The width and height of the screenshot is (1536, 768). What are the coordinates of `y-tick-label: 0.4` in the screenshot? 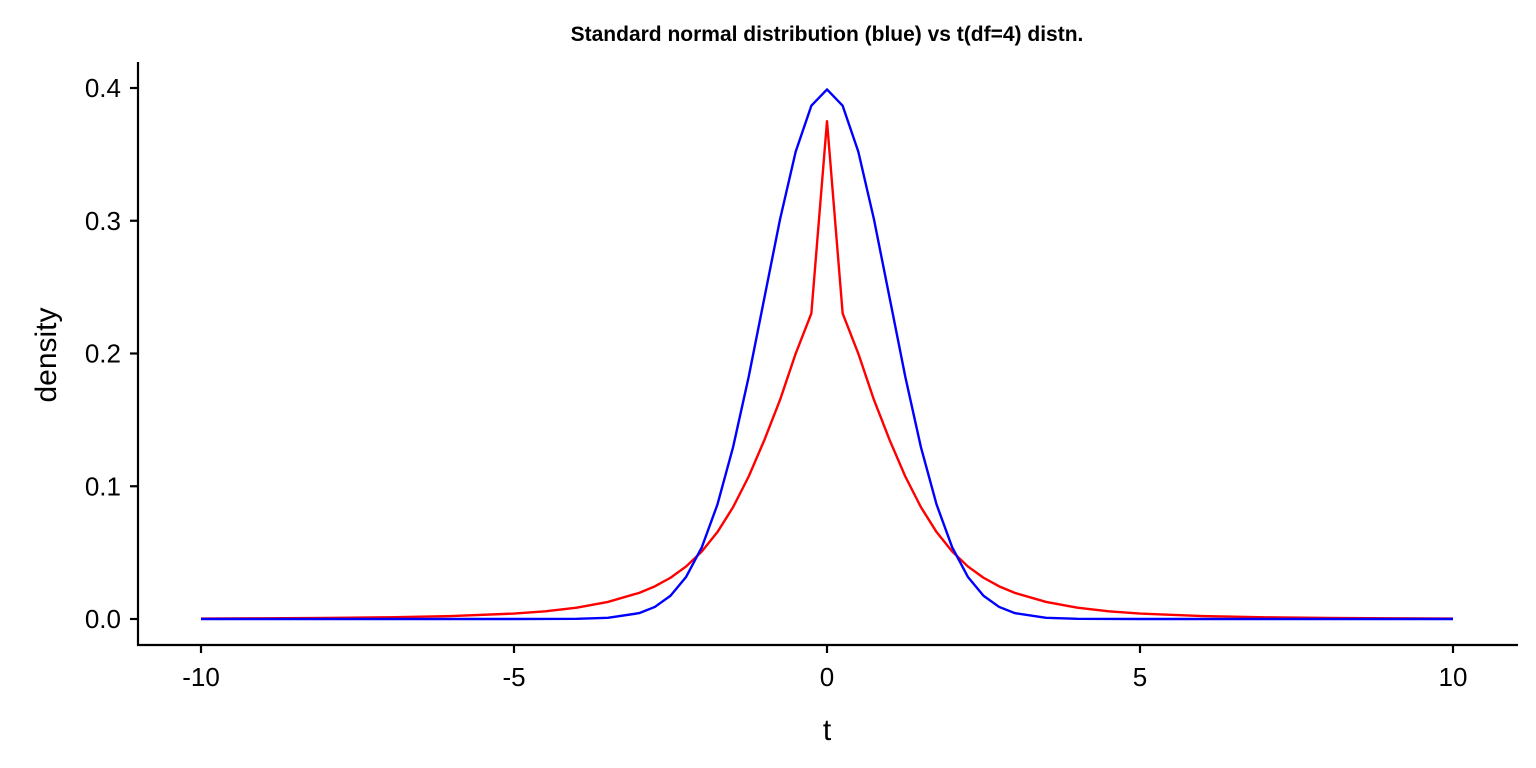 It's located at (103, 88).